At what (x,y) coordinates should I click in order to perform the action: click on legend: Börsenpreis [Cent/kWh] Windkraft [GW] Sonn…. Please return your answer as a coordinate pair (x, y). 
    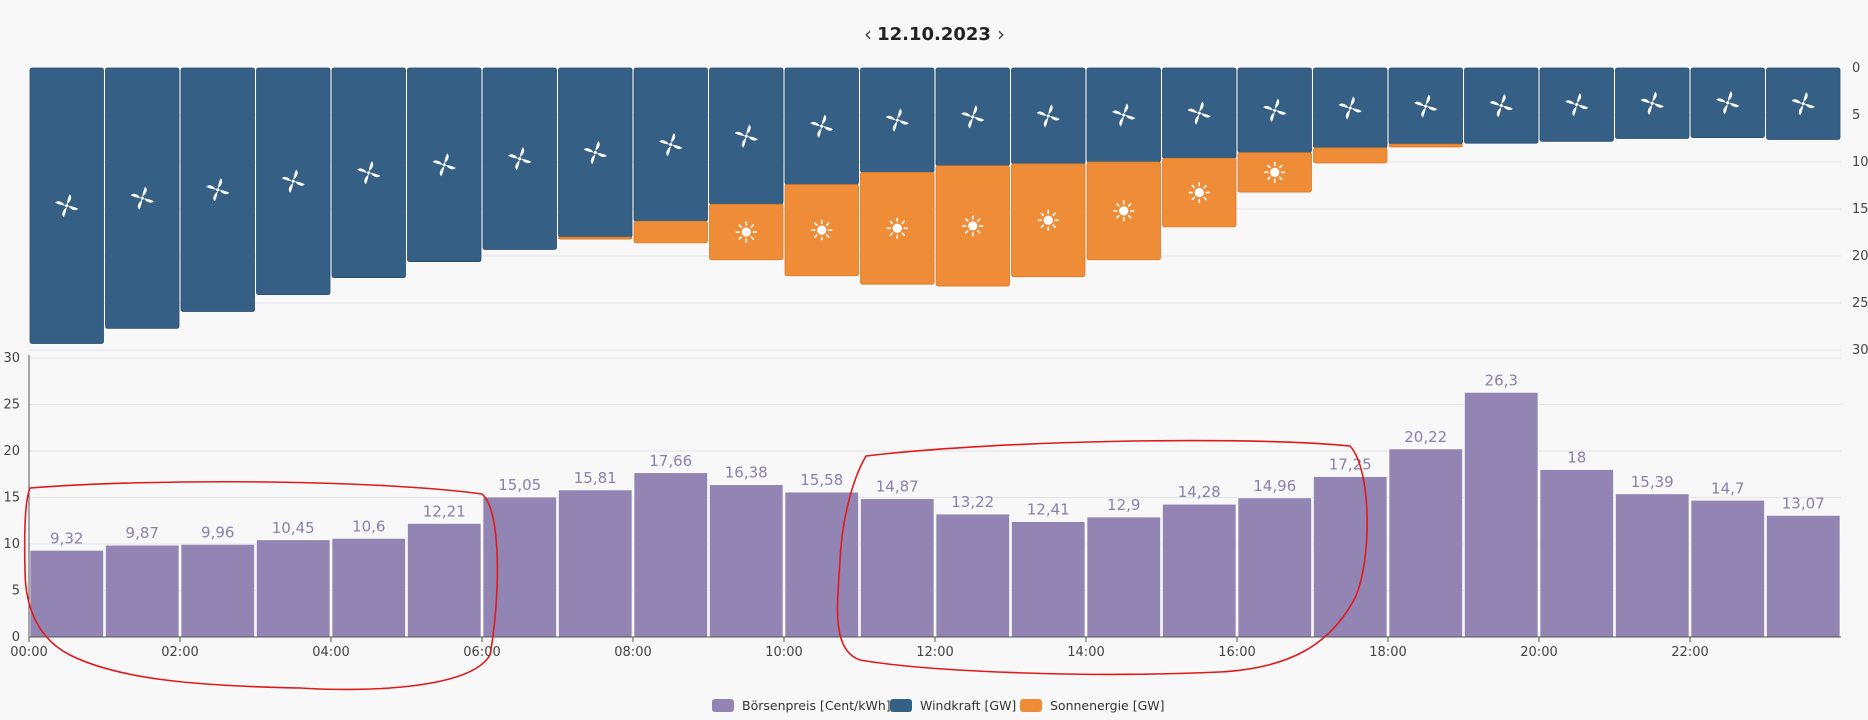
    Looking at the image, I should click on (938, 705).